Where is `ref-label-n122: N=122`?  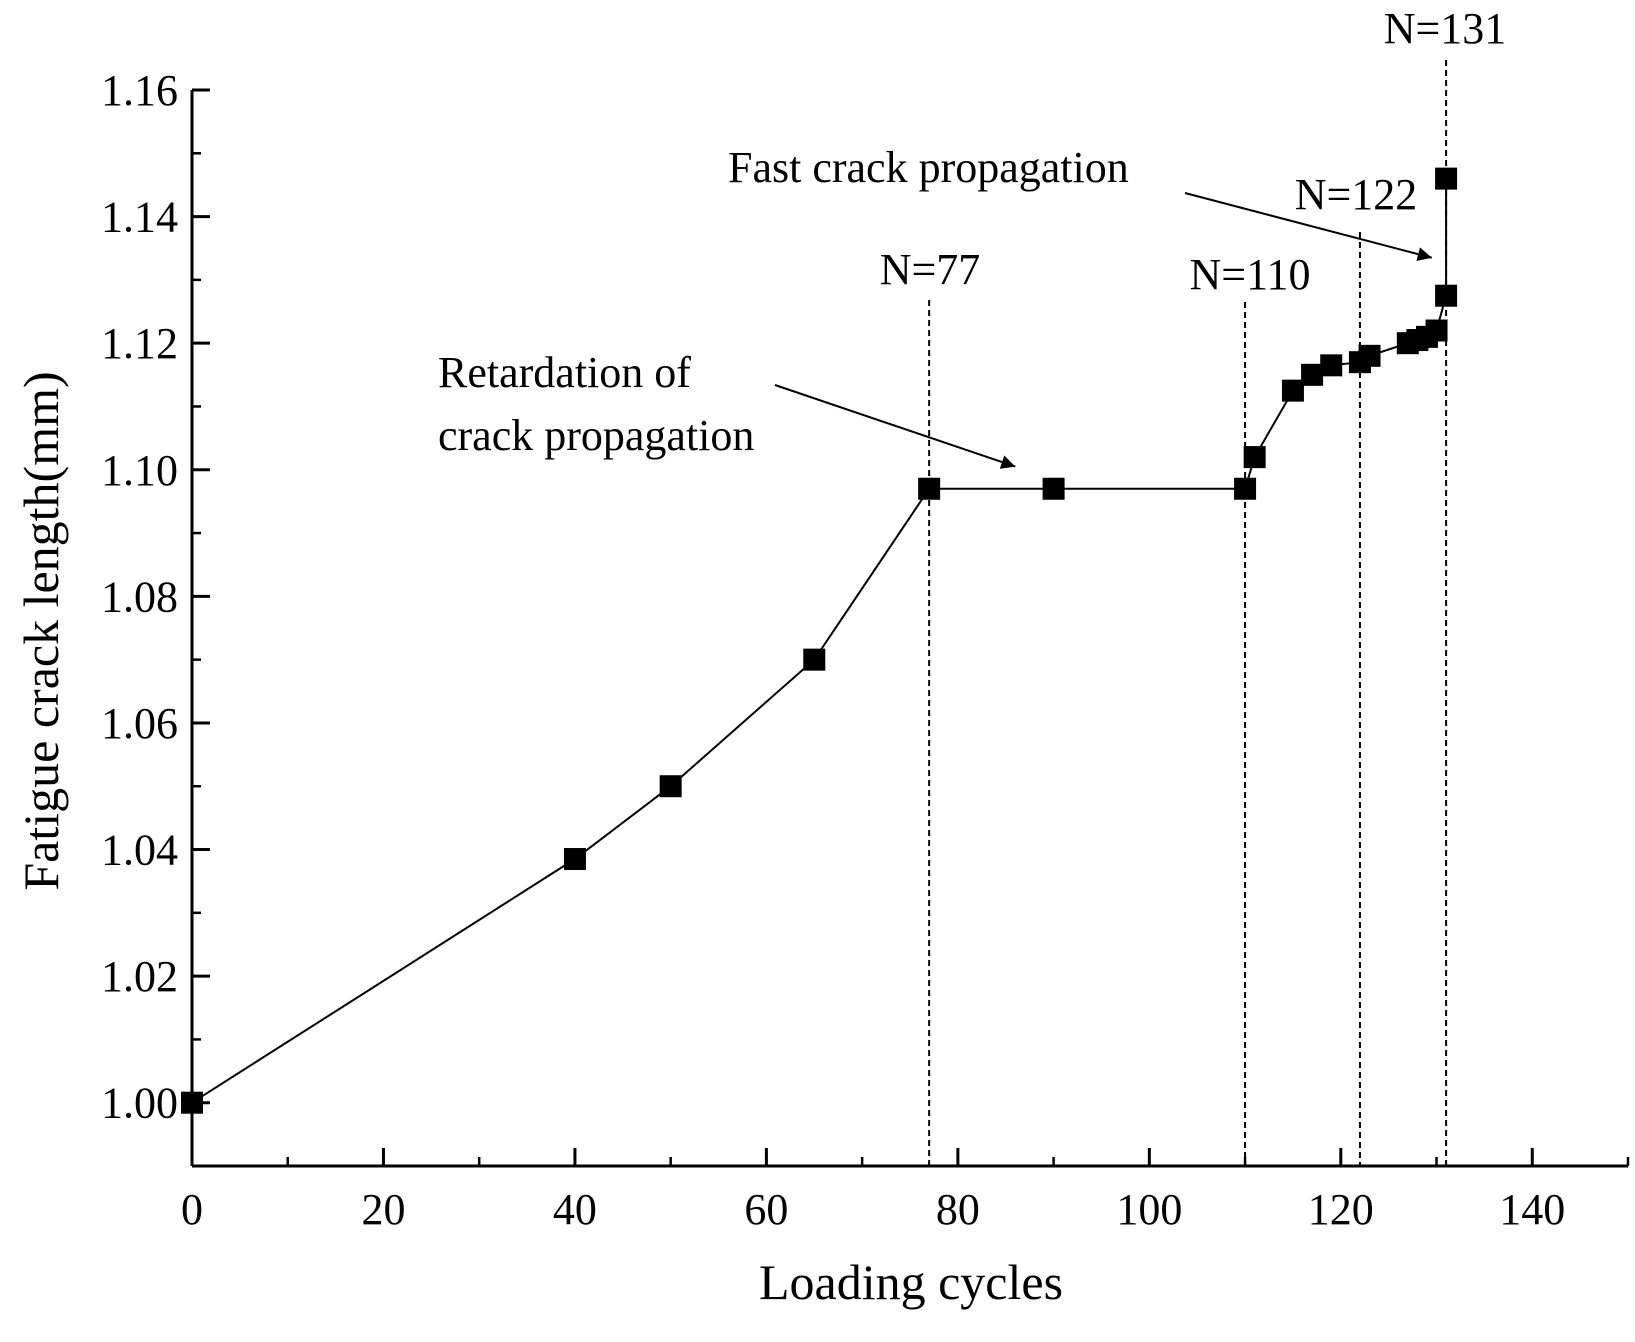 ref-label-n122: N=122 is located at coordinates (1356, 194).